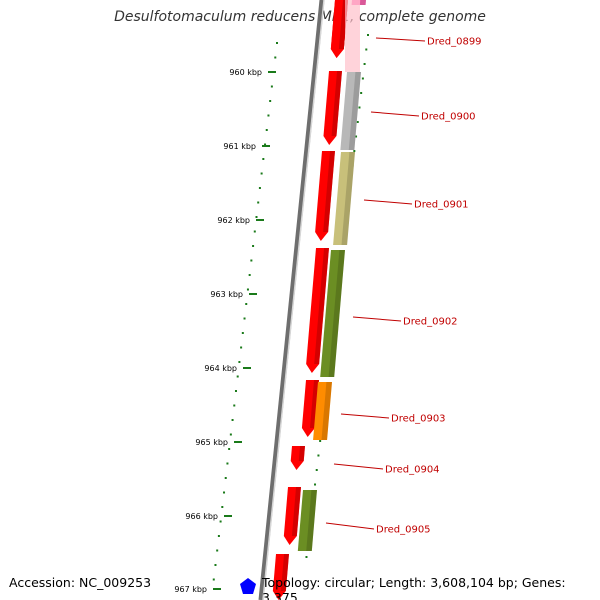  What do you see at coordinates (418, 419) in the screenshot?
I see `gene-label: Dred_0903` at bounding box center [418, 419].